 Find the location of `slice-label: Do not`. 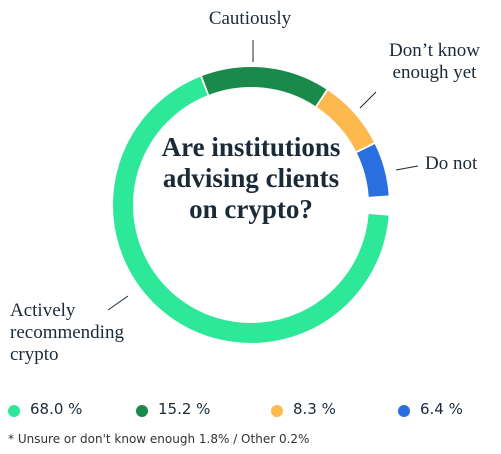

slice-label: Do not is located at coordinates (451, 163).